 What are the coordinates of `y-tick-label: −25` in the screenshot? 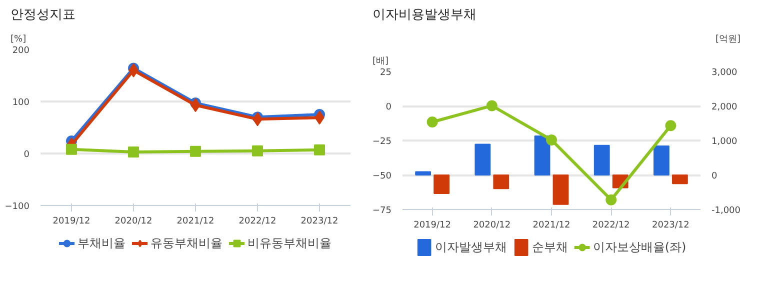 It's located at (382, 142).